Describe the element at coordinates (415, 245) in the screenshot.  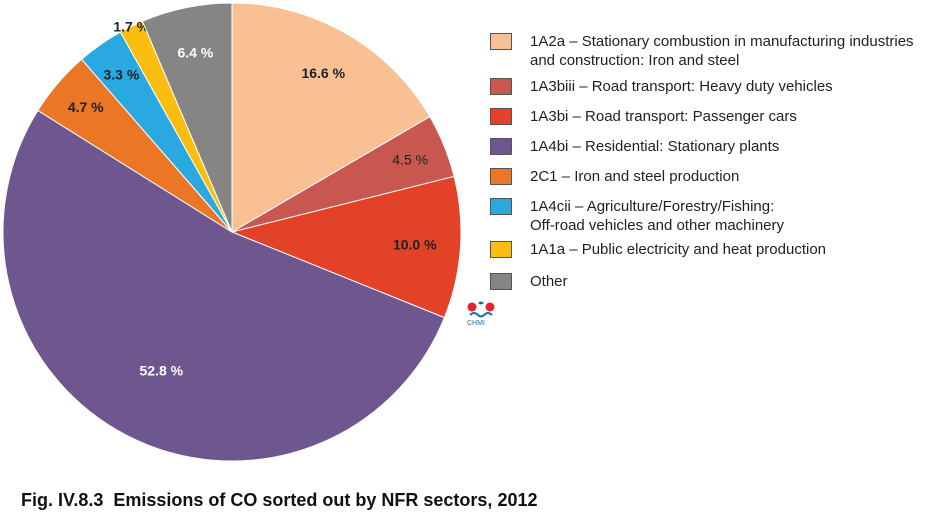
I see `slice-label-2: 10.0 %` at that location.